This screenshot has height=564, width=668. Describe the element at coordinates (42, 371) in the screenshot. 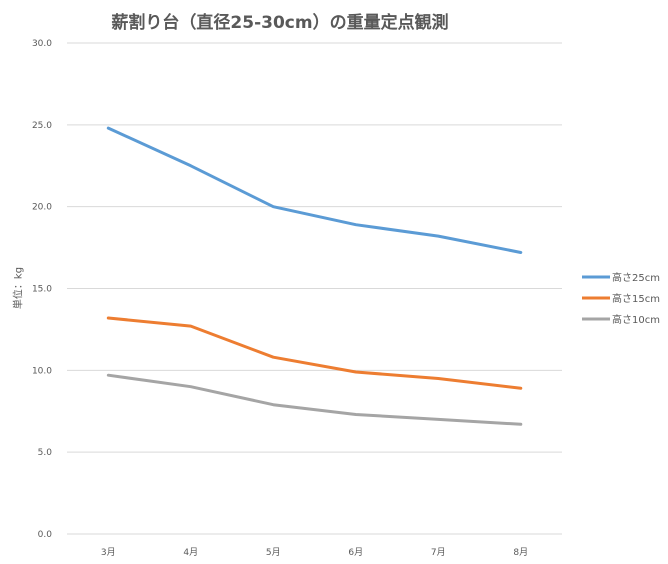

I see `y-tick-label: 10.0` at that location.